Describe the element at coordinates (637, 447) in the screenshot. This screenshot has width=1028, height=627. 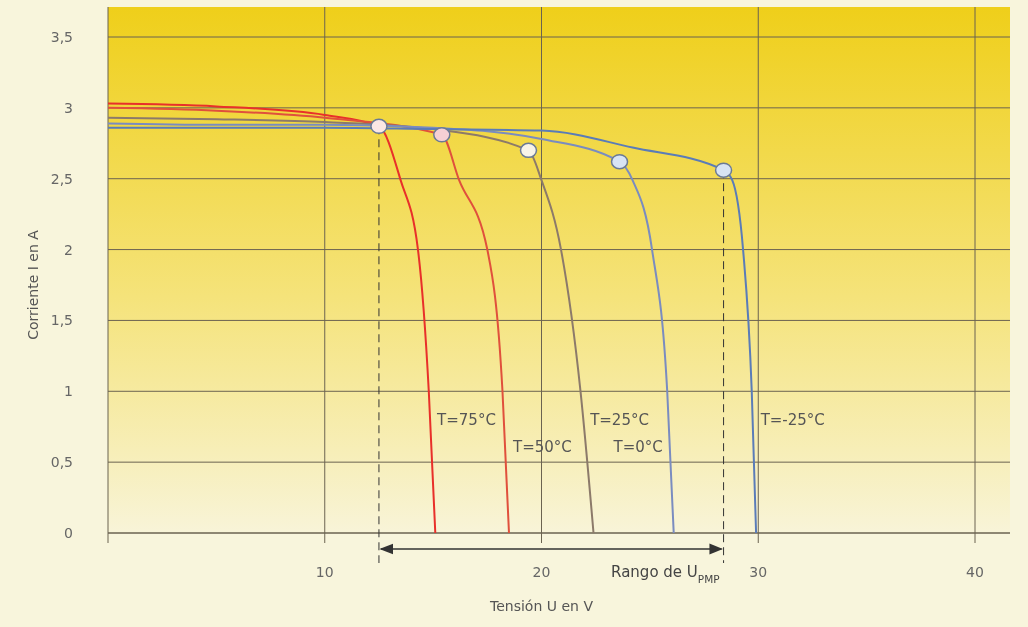
I see `series-label: T=0°C` at that location.